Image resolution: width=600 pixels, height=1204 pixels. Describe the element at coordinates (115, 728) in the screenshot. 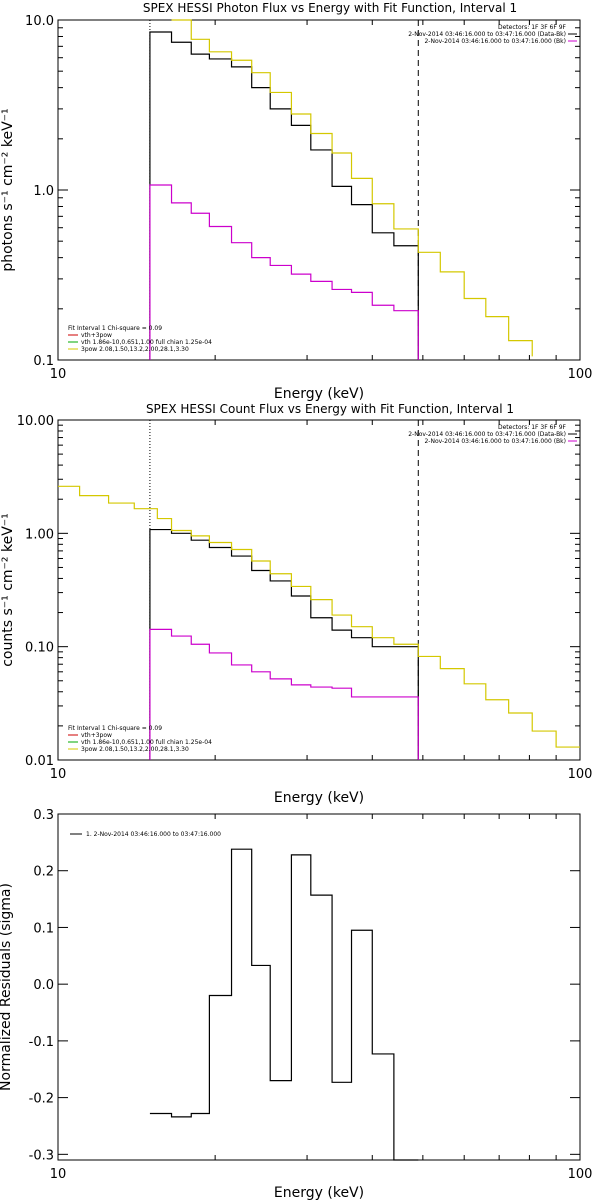

I see `count-legend-header: Fit Interval 1 Chi-square = 0.09` at that location.